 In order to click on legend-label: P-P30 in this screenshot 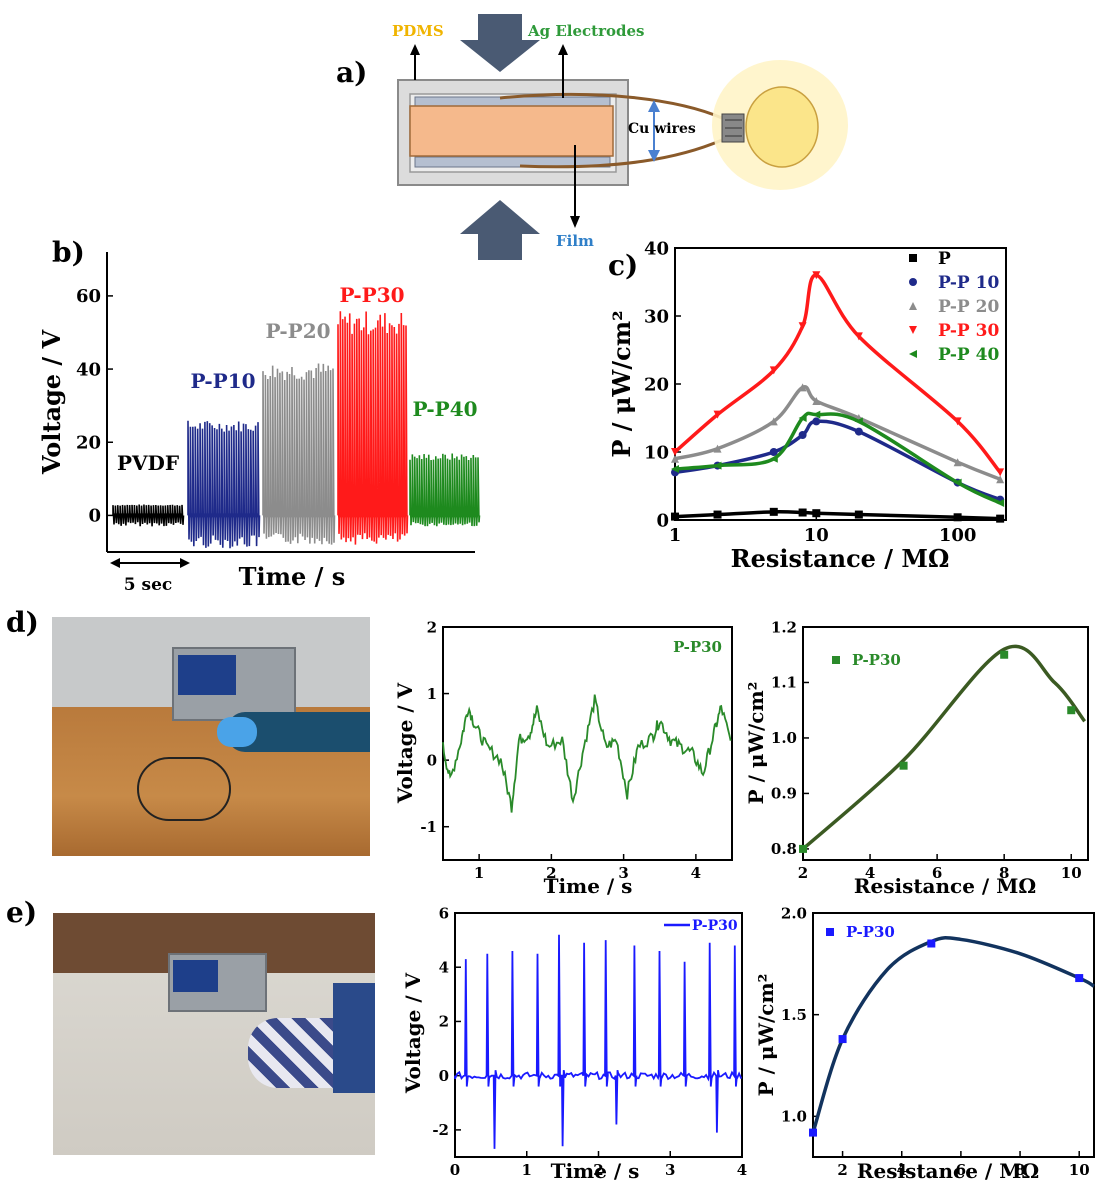, I will do `click(870, 932)`.